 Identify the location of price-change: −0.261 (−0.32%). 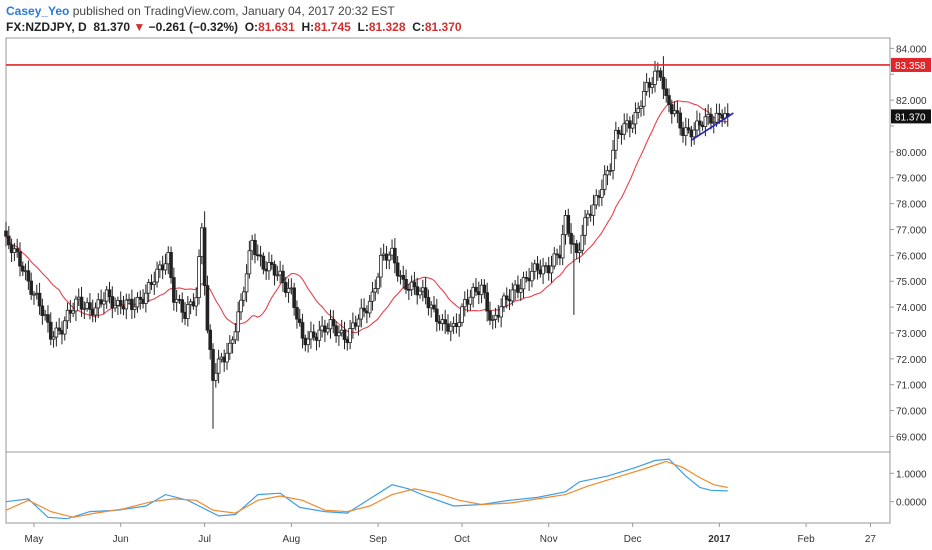
(193, 27).